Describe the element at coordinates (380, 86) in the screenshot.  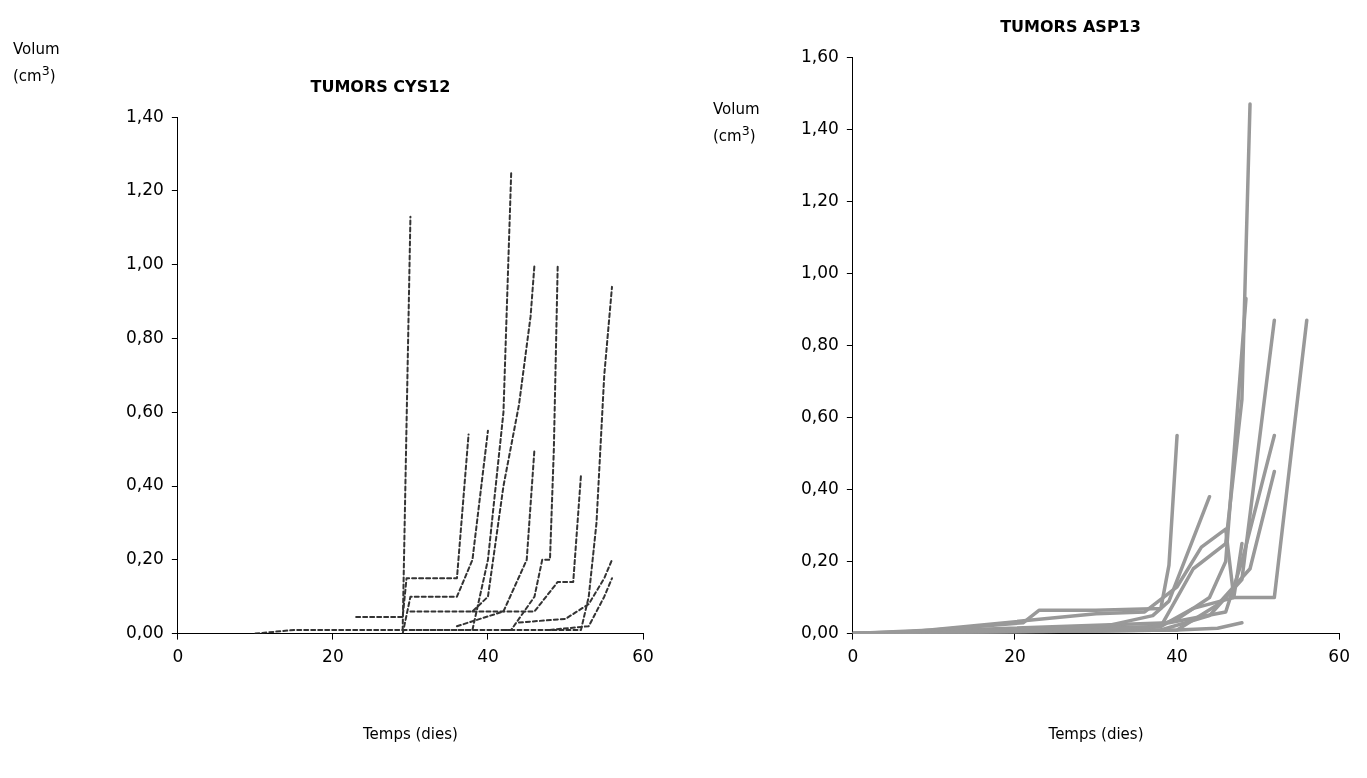
I see `chart-title: TUMORS CYS12` at that location.